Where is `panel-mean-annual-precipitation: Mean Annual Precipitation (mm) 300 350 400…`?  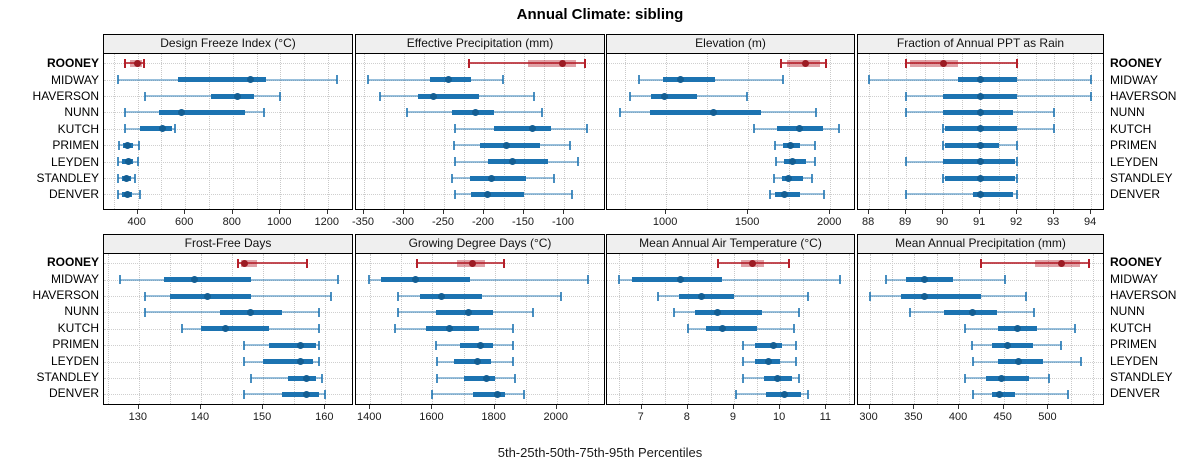 panel-mean-annual-precipitation: Mean Annual Precipitation (mm) 300 350 400… is located at coordinates (980, 330).